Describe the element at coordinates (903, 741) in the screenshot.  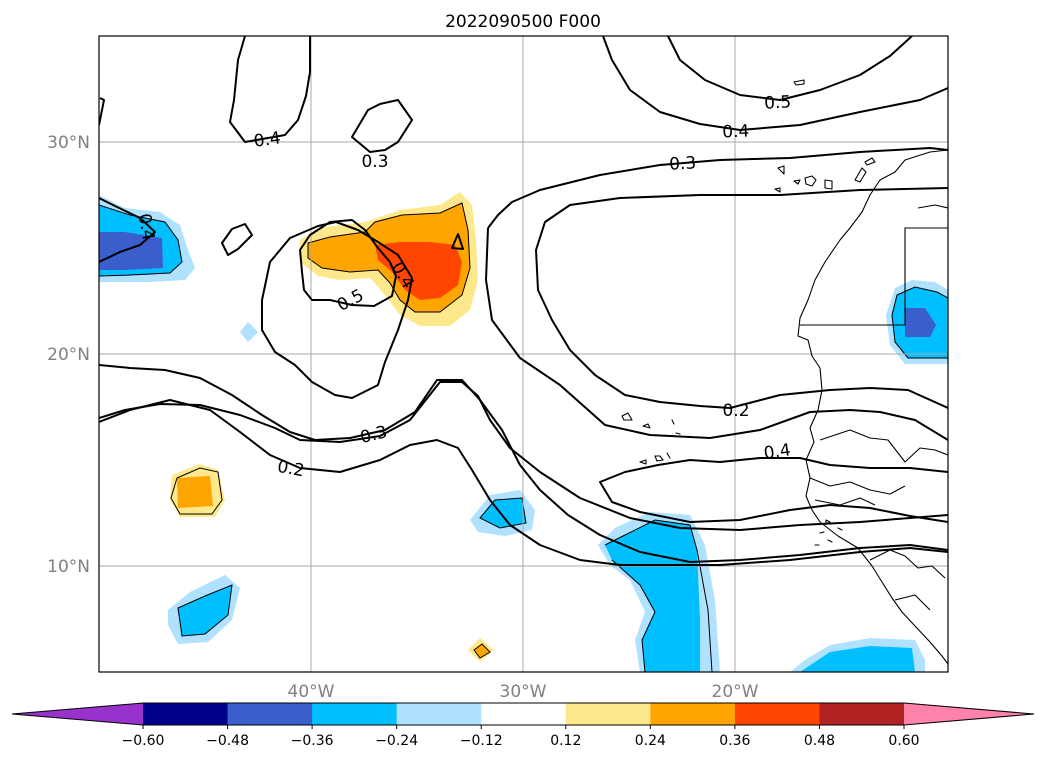
I see `colorbar-tick-label: 0.60` at that location.